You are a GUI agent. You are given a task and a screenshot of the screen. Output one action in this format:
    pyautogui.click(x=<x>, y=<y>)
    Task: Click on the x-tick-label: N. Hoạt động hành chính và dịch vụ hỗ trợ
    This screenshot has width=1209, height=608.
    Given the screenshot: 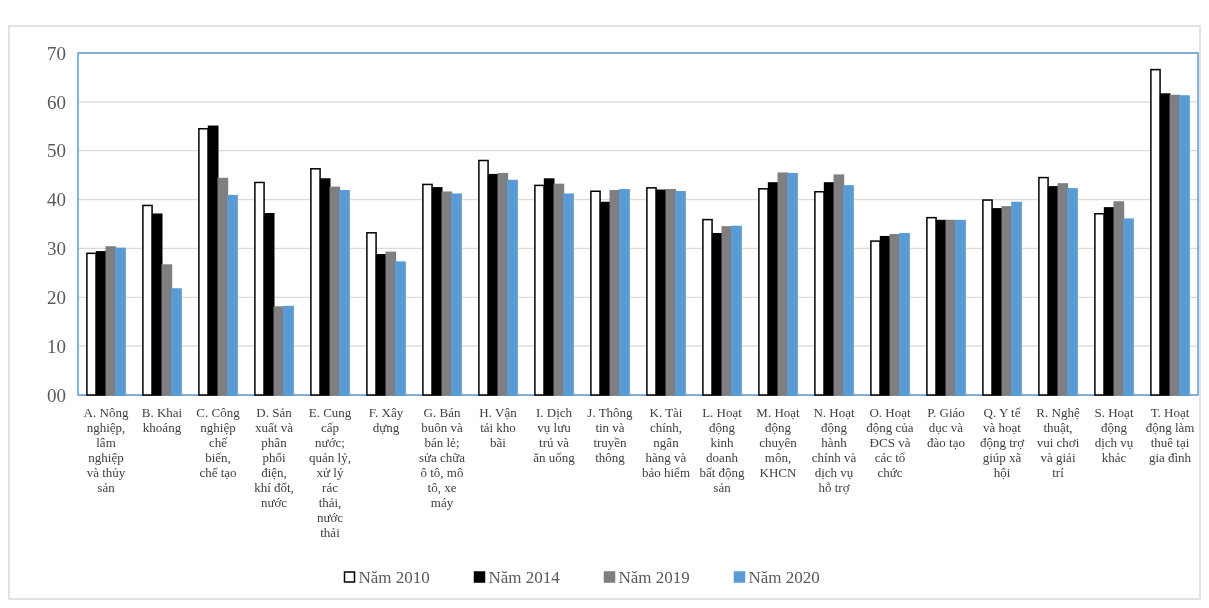 What is the action you would take?
    pyautogui.click(x=834, y=450)
    